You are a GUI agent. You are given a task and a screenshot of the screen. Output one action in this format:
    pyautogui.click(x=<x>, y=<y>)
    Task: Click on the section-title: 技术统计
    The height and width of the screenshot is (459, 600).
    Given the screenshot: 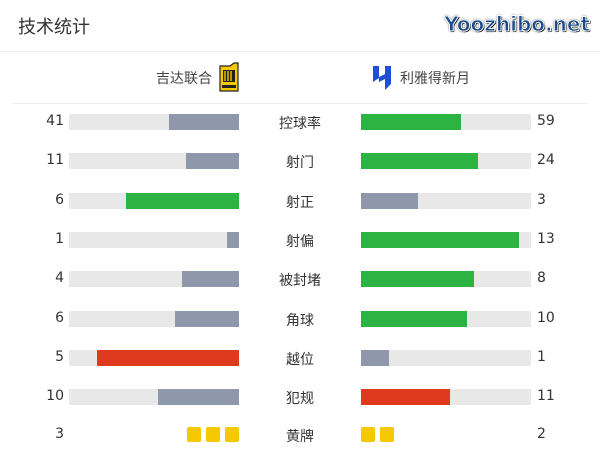 What is the action you would take?
    pyautogui.click(x=54, y=27)
    